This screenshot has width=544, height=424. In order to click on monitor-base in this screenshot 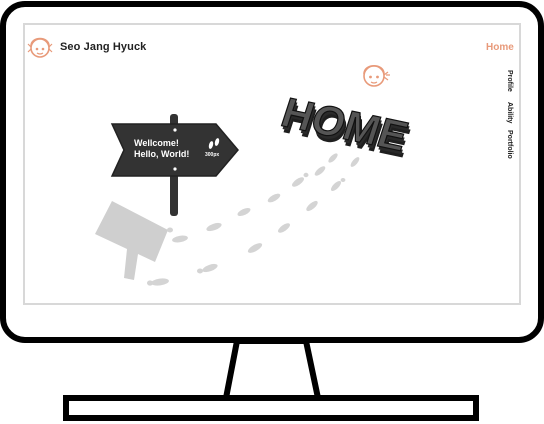, I will do `click(271, 408)`.